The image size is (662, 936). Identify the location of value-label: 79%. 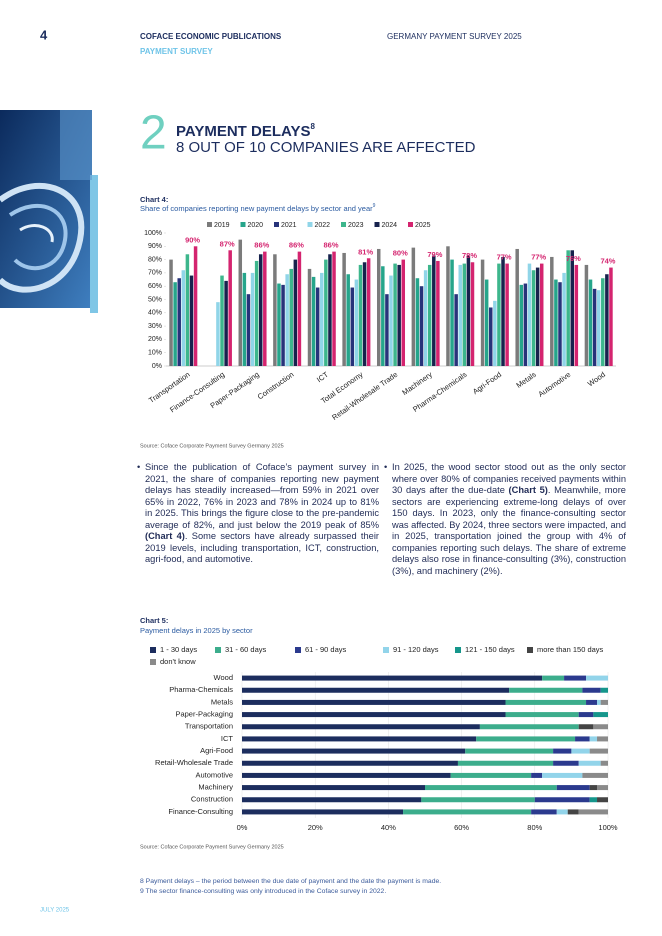
(434, 254).